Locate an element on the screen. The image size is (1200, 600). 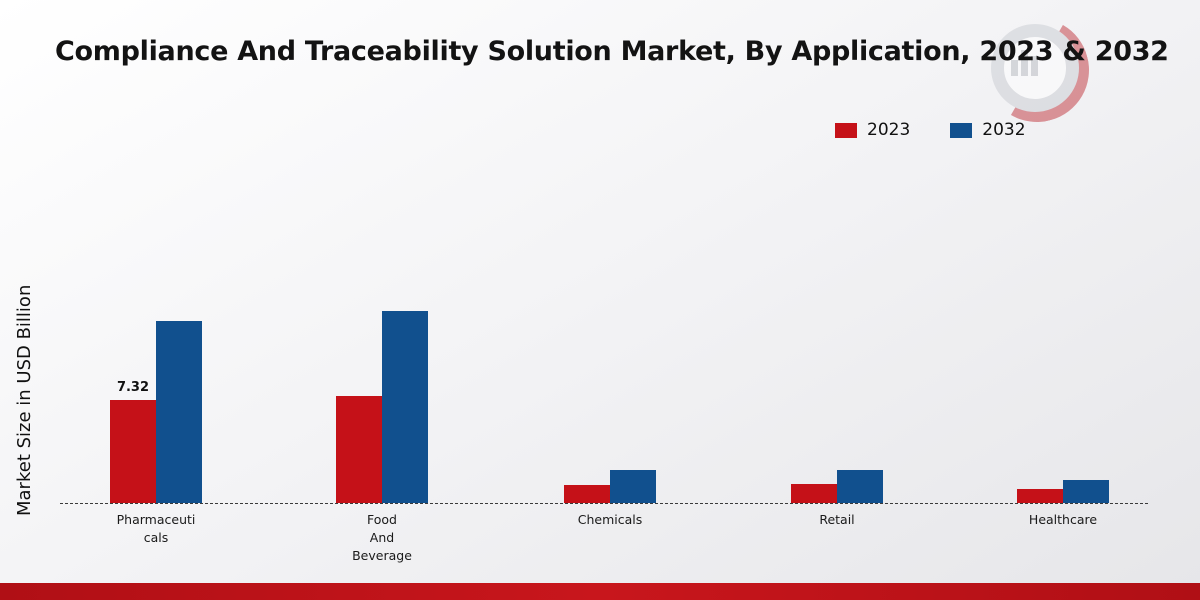
bar-2023-pharmaceuticals is located at coordinates (133, 451).